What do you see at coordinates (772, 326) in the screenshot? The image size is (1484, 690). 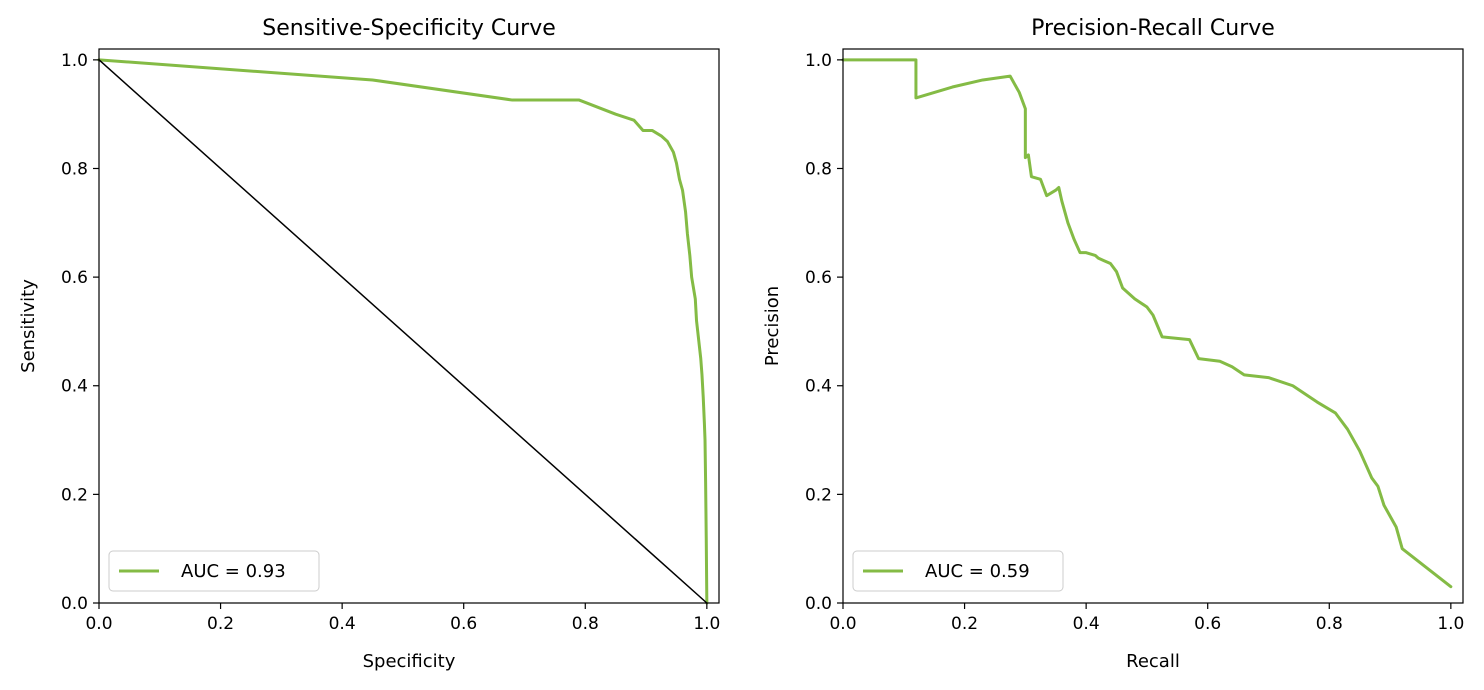 I see `y-axis-label: Precision` at bounding box center [772, 326].